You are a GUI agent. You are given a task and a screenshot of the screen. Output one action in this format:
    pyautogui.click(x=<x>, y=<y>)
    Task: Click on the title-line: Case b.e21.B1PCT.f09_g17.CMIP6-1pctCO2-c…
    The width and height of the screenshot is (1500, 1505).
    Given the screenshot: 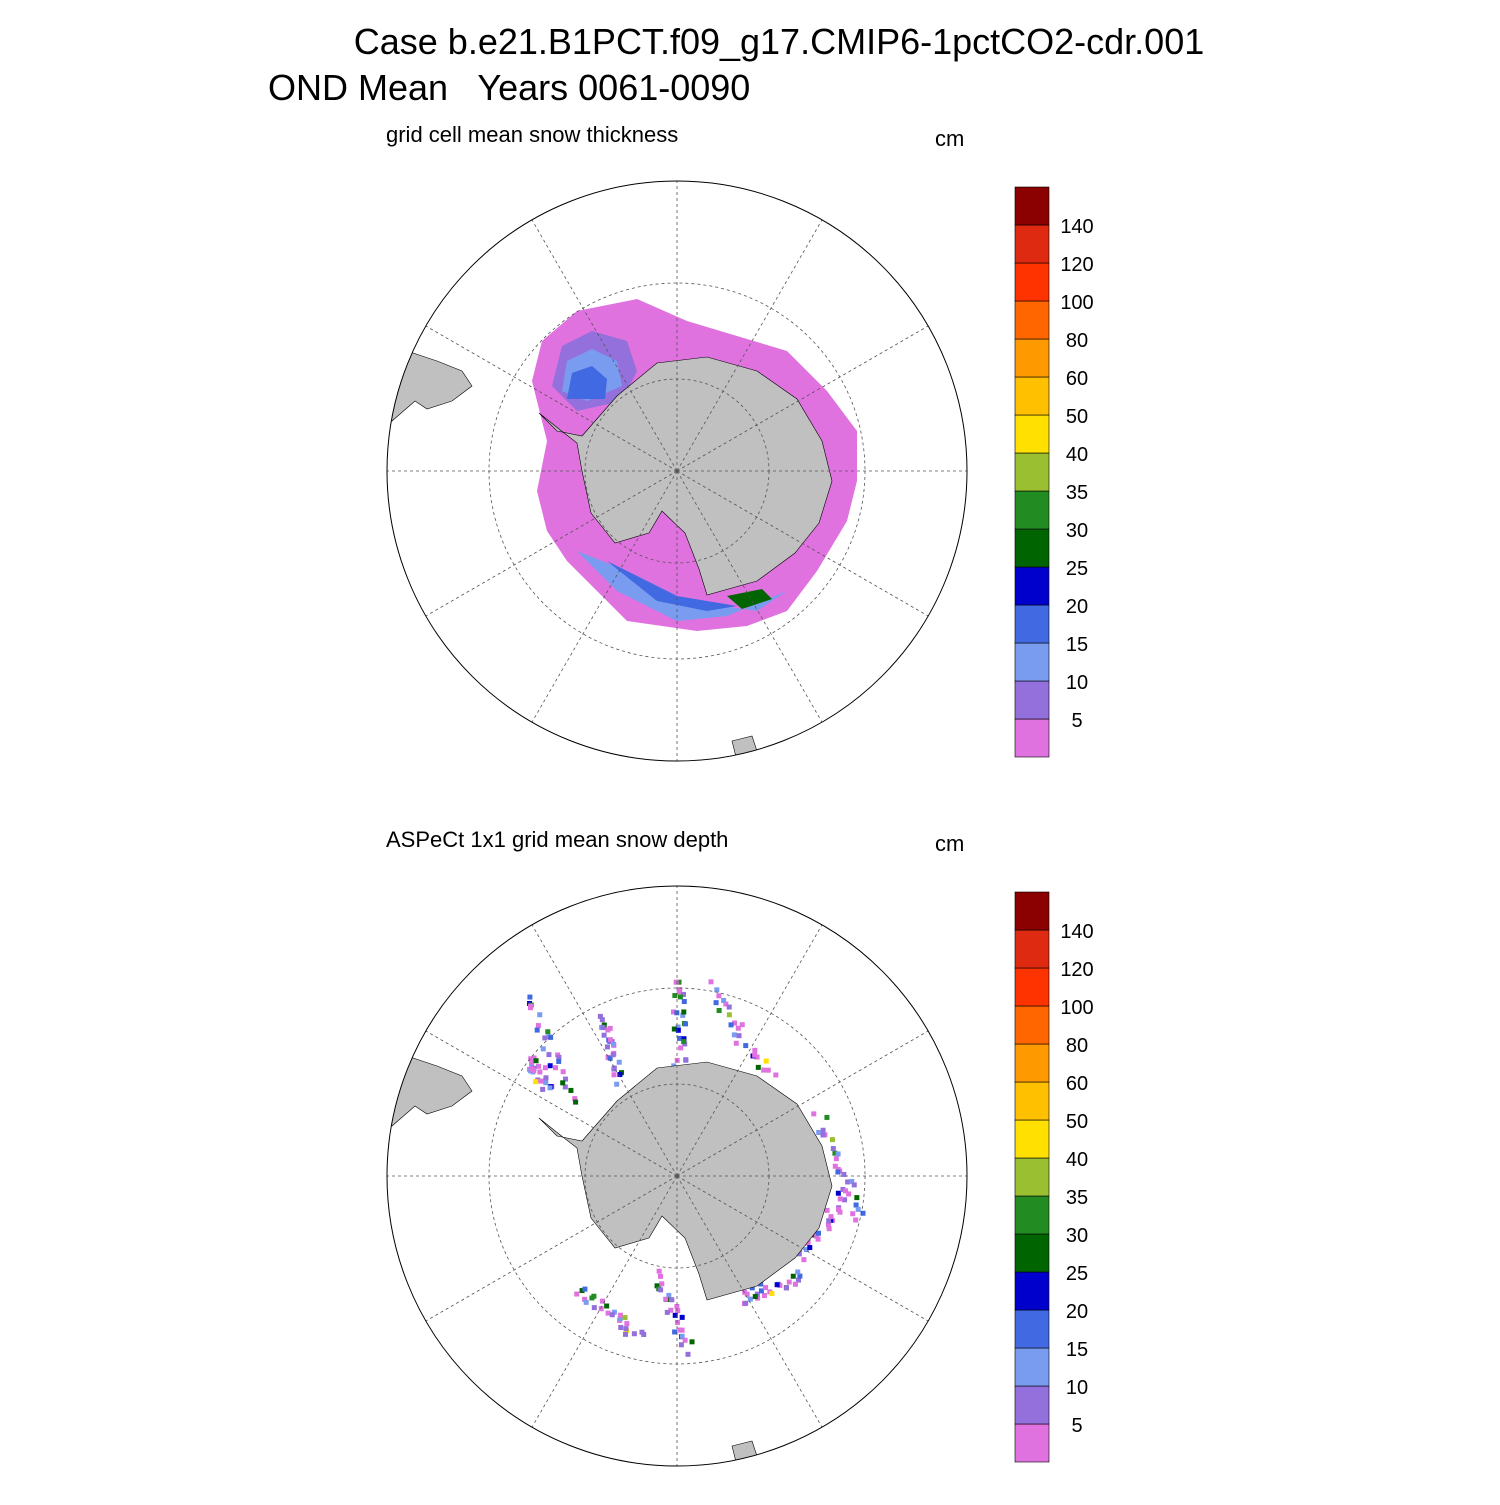 What is the action you would take?
    pyautogui.click(x=779, y=41)
    